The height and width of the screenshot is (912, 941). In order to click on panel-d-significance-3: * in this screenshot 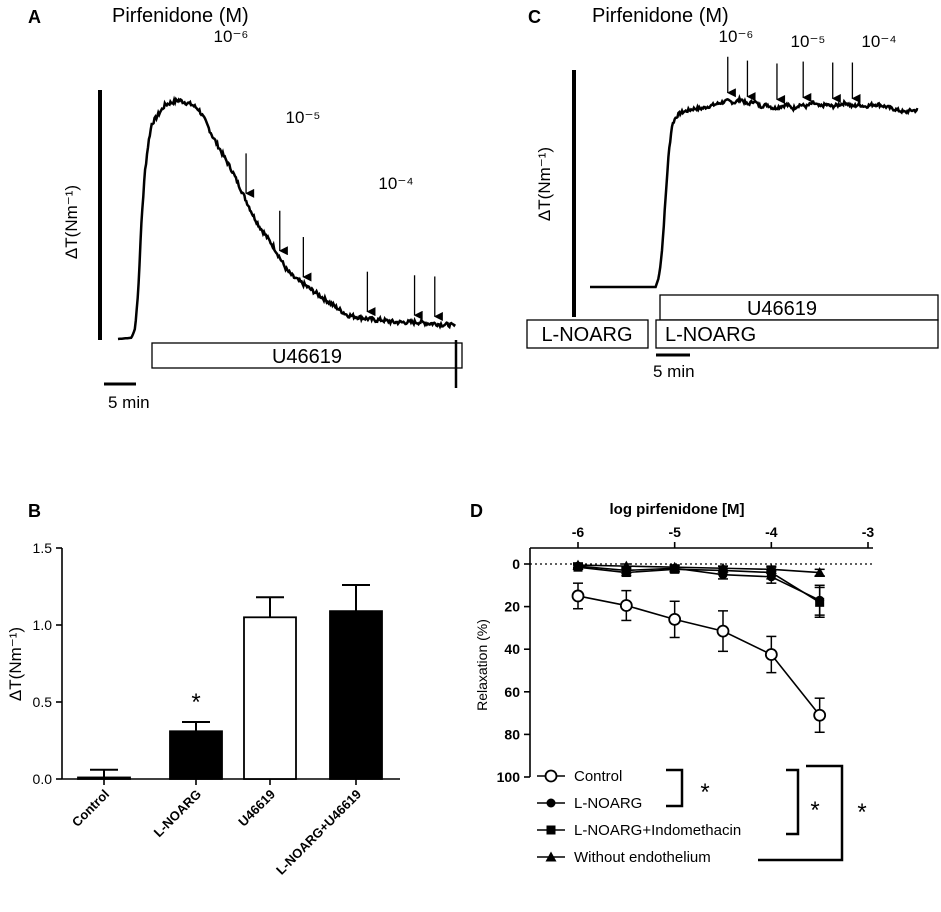, I will do `click(861, 812)`.